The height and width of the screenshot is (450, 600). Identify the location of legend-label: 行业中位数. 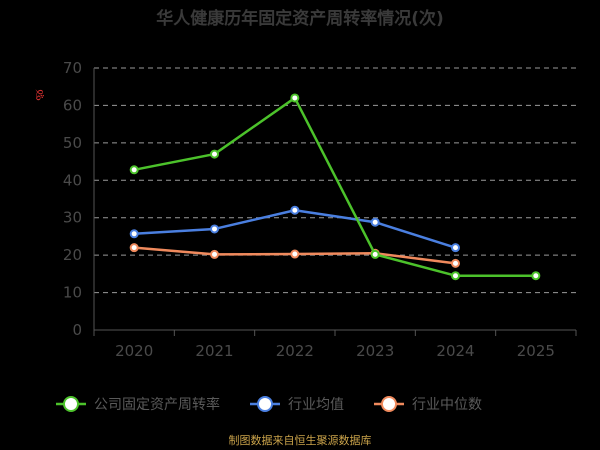
(447, 405).